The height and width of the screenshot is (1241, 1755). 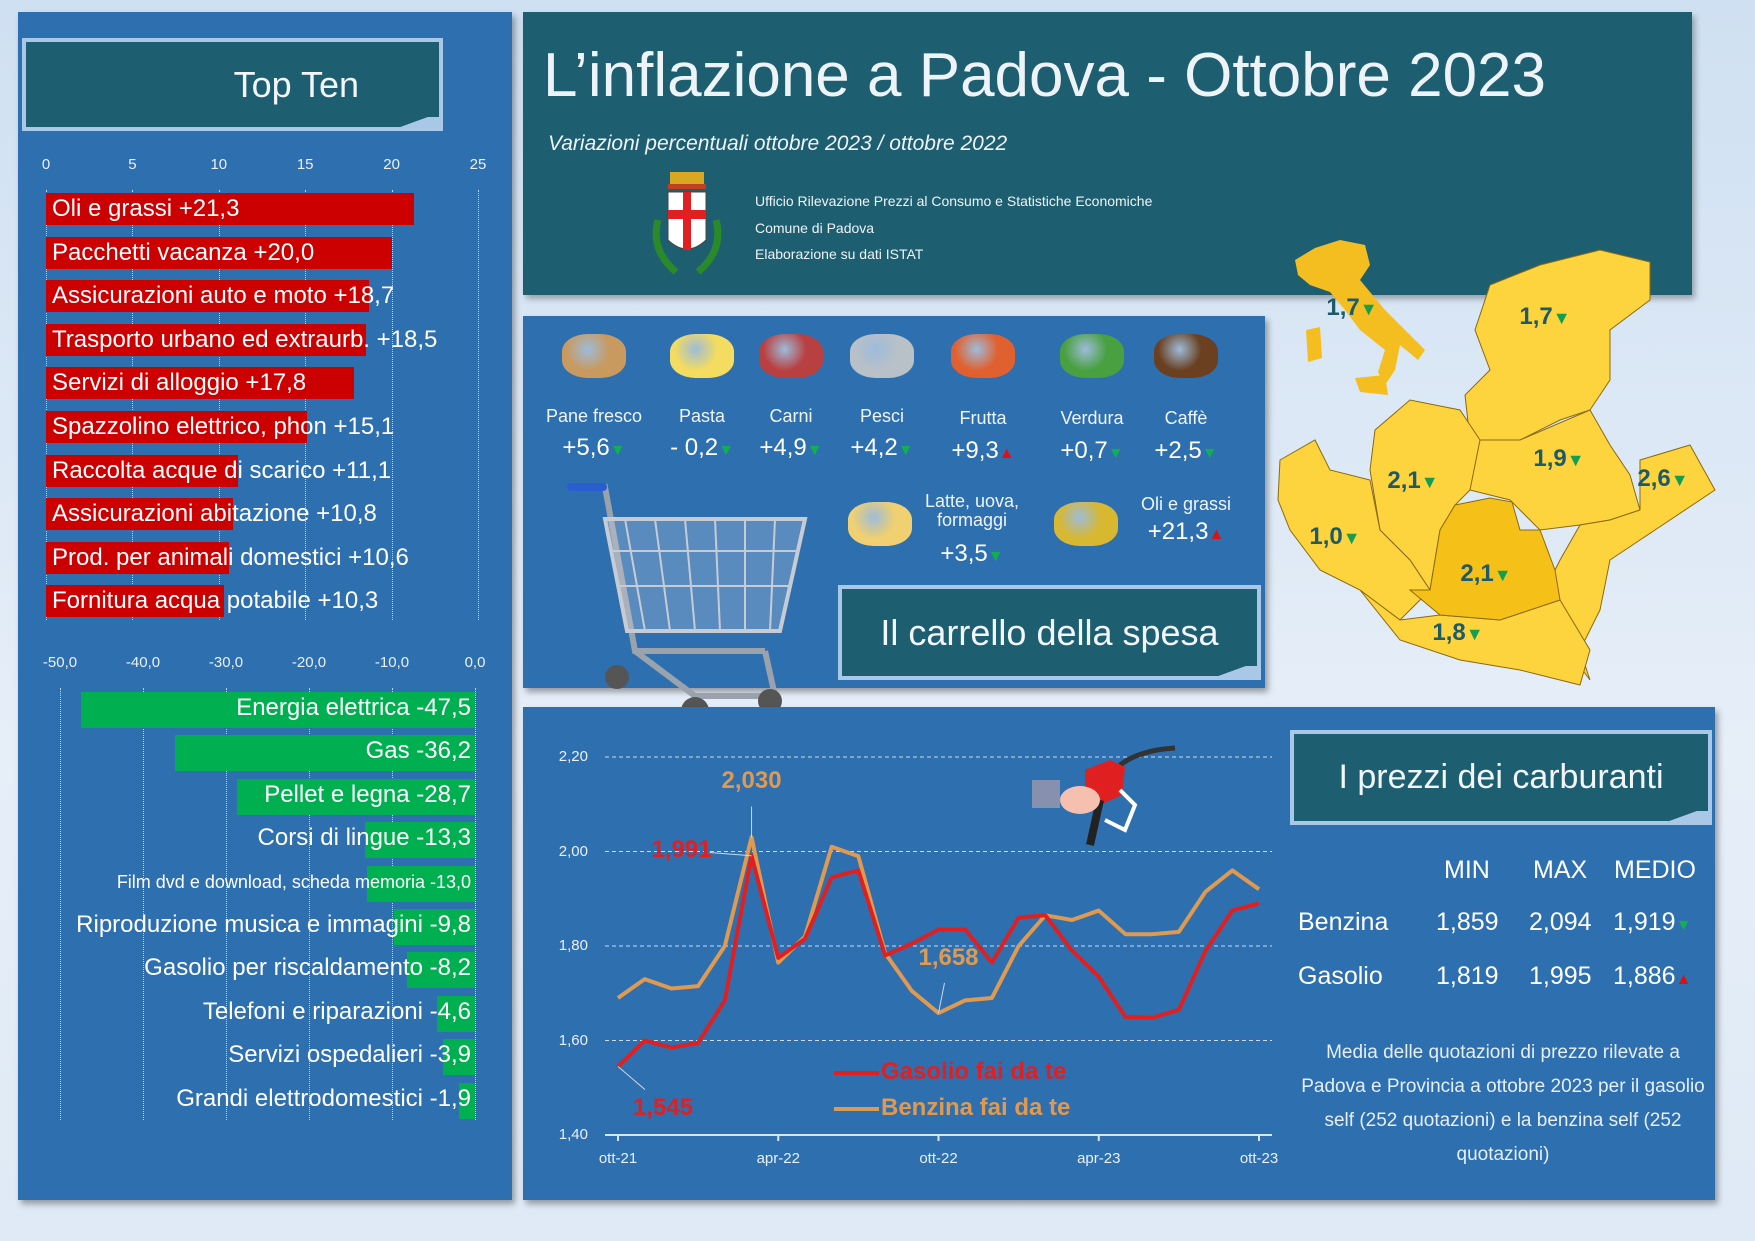 I want to click on food-value: +9,3▲, so click(x=982, y=451).